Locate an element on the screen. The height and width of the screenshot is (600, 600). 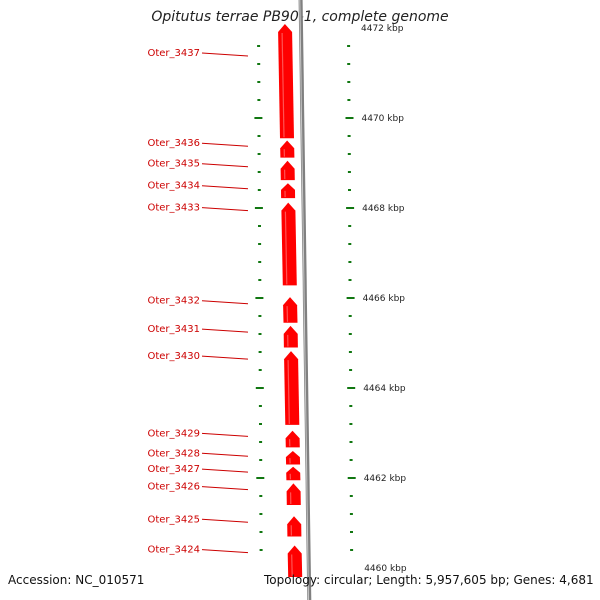
genome-backbone is located at coordinates (305, 300).